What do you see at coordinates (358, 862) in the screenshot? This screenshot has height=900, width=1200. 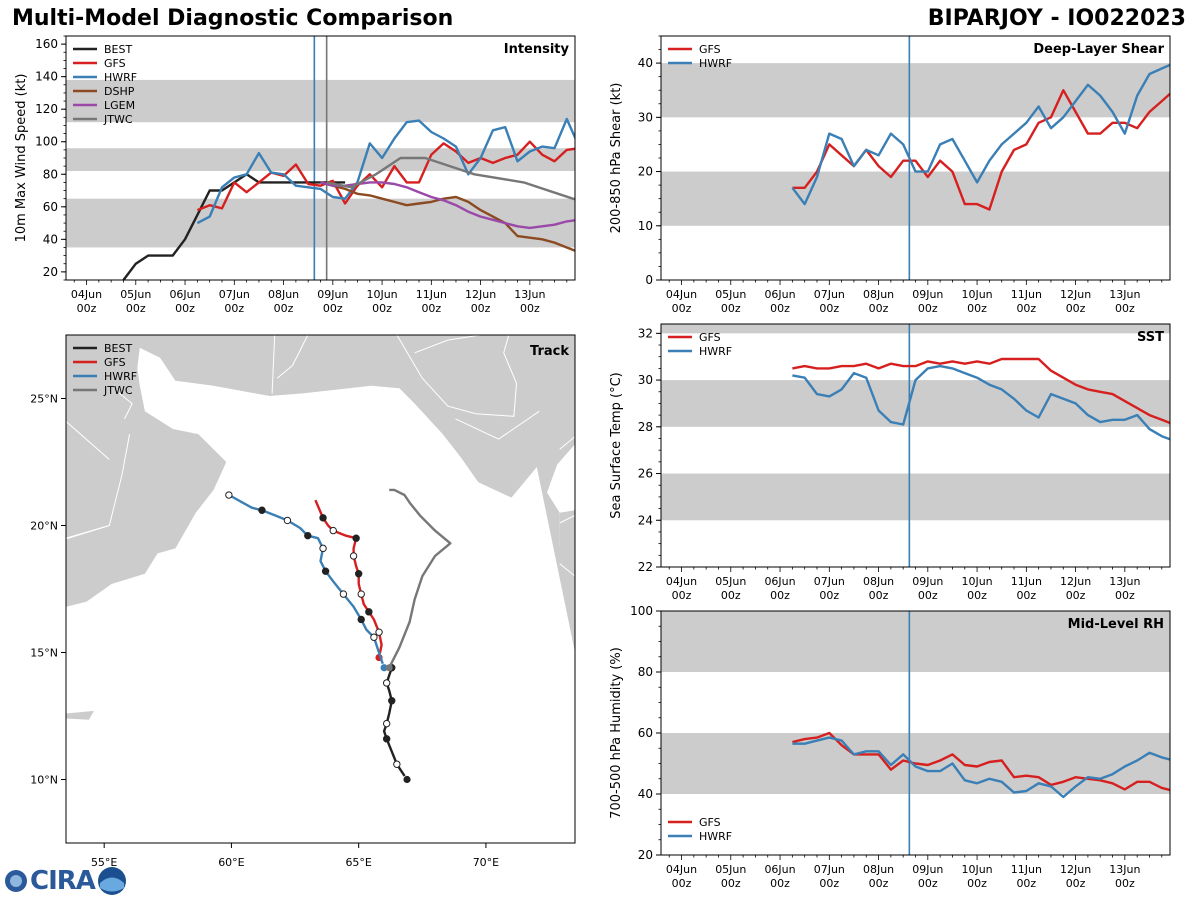 I see `lon-tick-label: 65°E` at bounding box center [358, 862].